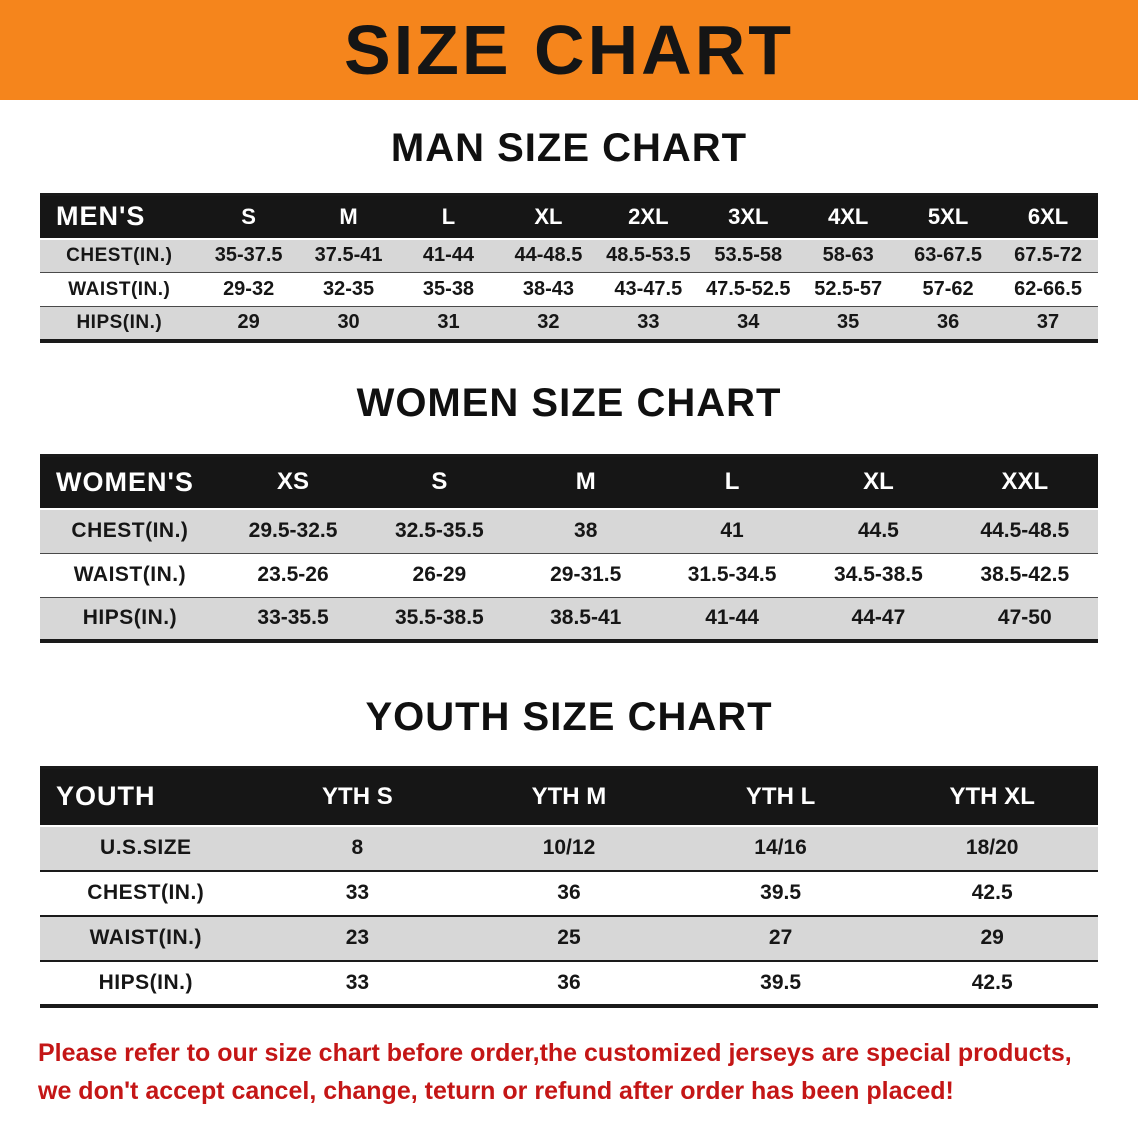  Describe the element at coordinates (732, 575) in the screenshot. I see `size-cell: 31.5-34.5` at that location.